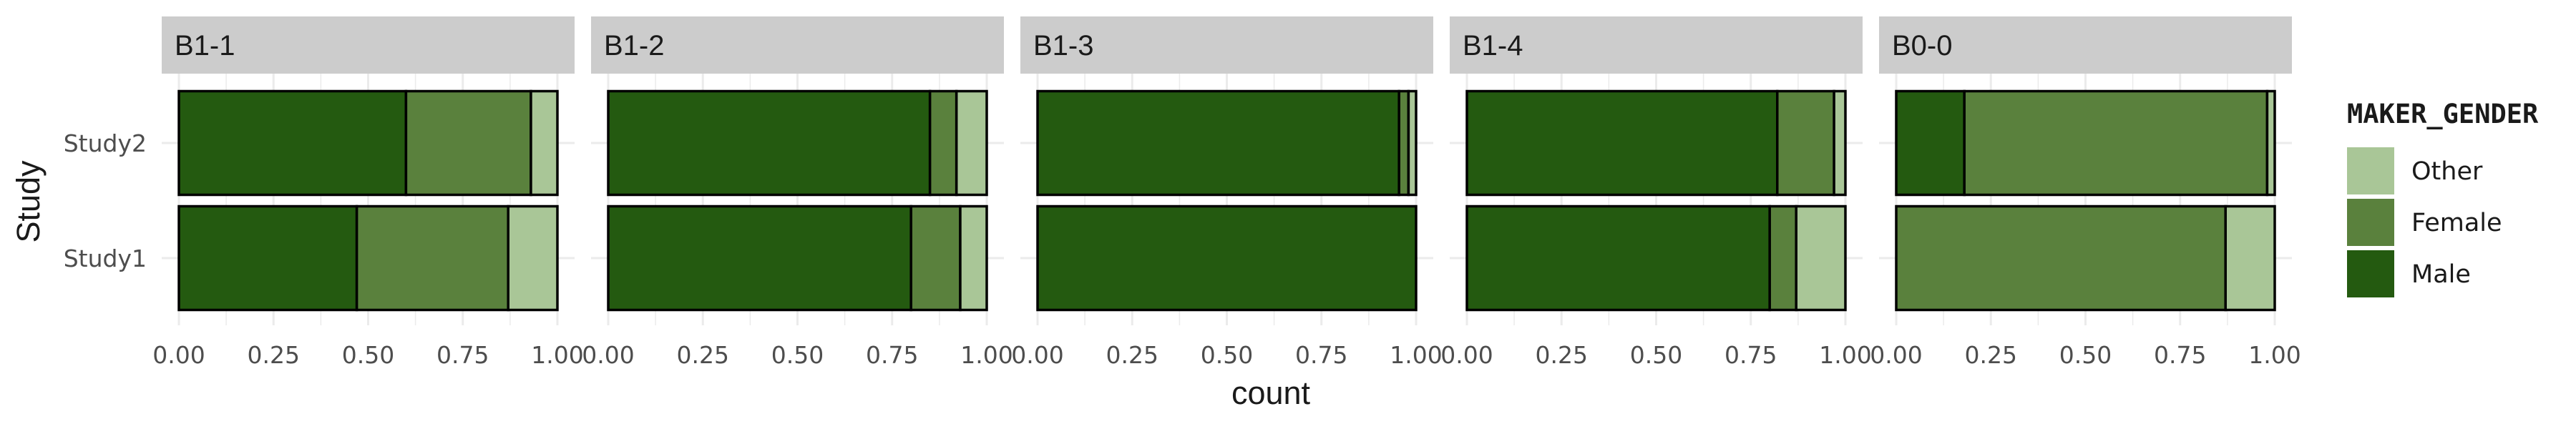 The image size is (2576, 429). Describe the element at coordinates (2443, 114) in the screenshot. I see `legend-title: MAKER_GENDER` at that location.